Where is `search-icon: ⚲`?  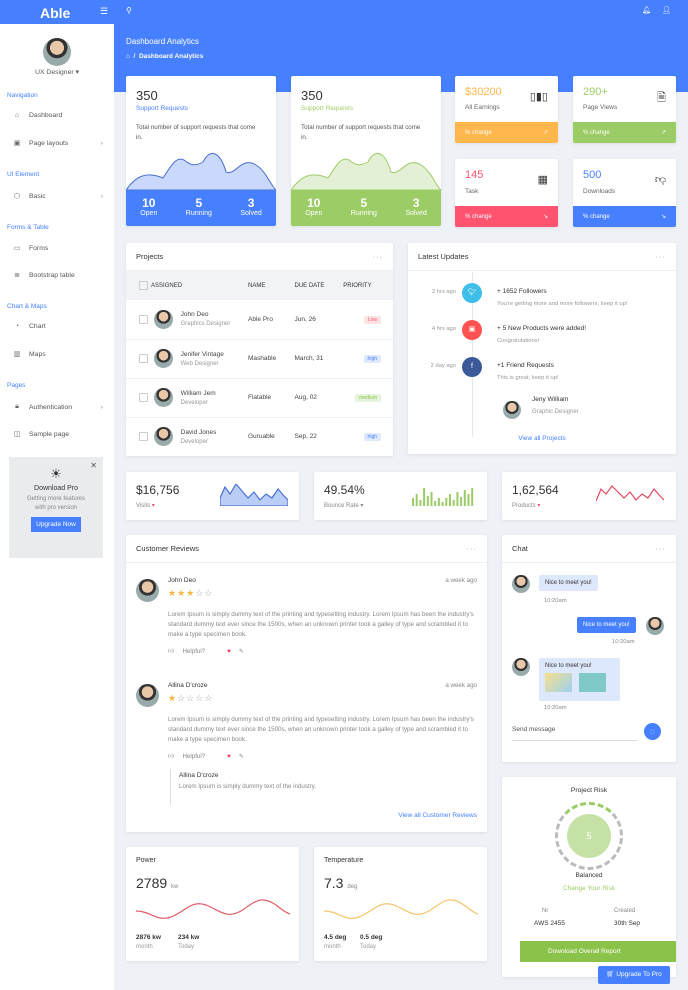 search-icon: ⚲ is located at coordinates (129, 10).